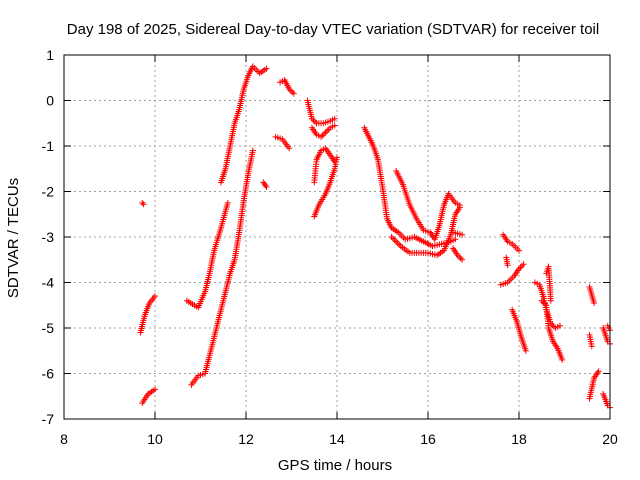  Describe the element at coordinates (335, 465) in the screenshot. I see `x-axis-label: GPS time / hours` at that location.